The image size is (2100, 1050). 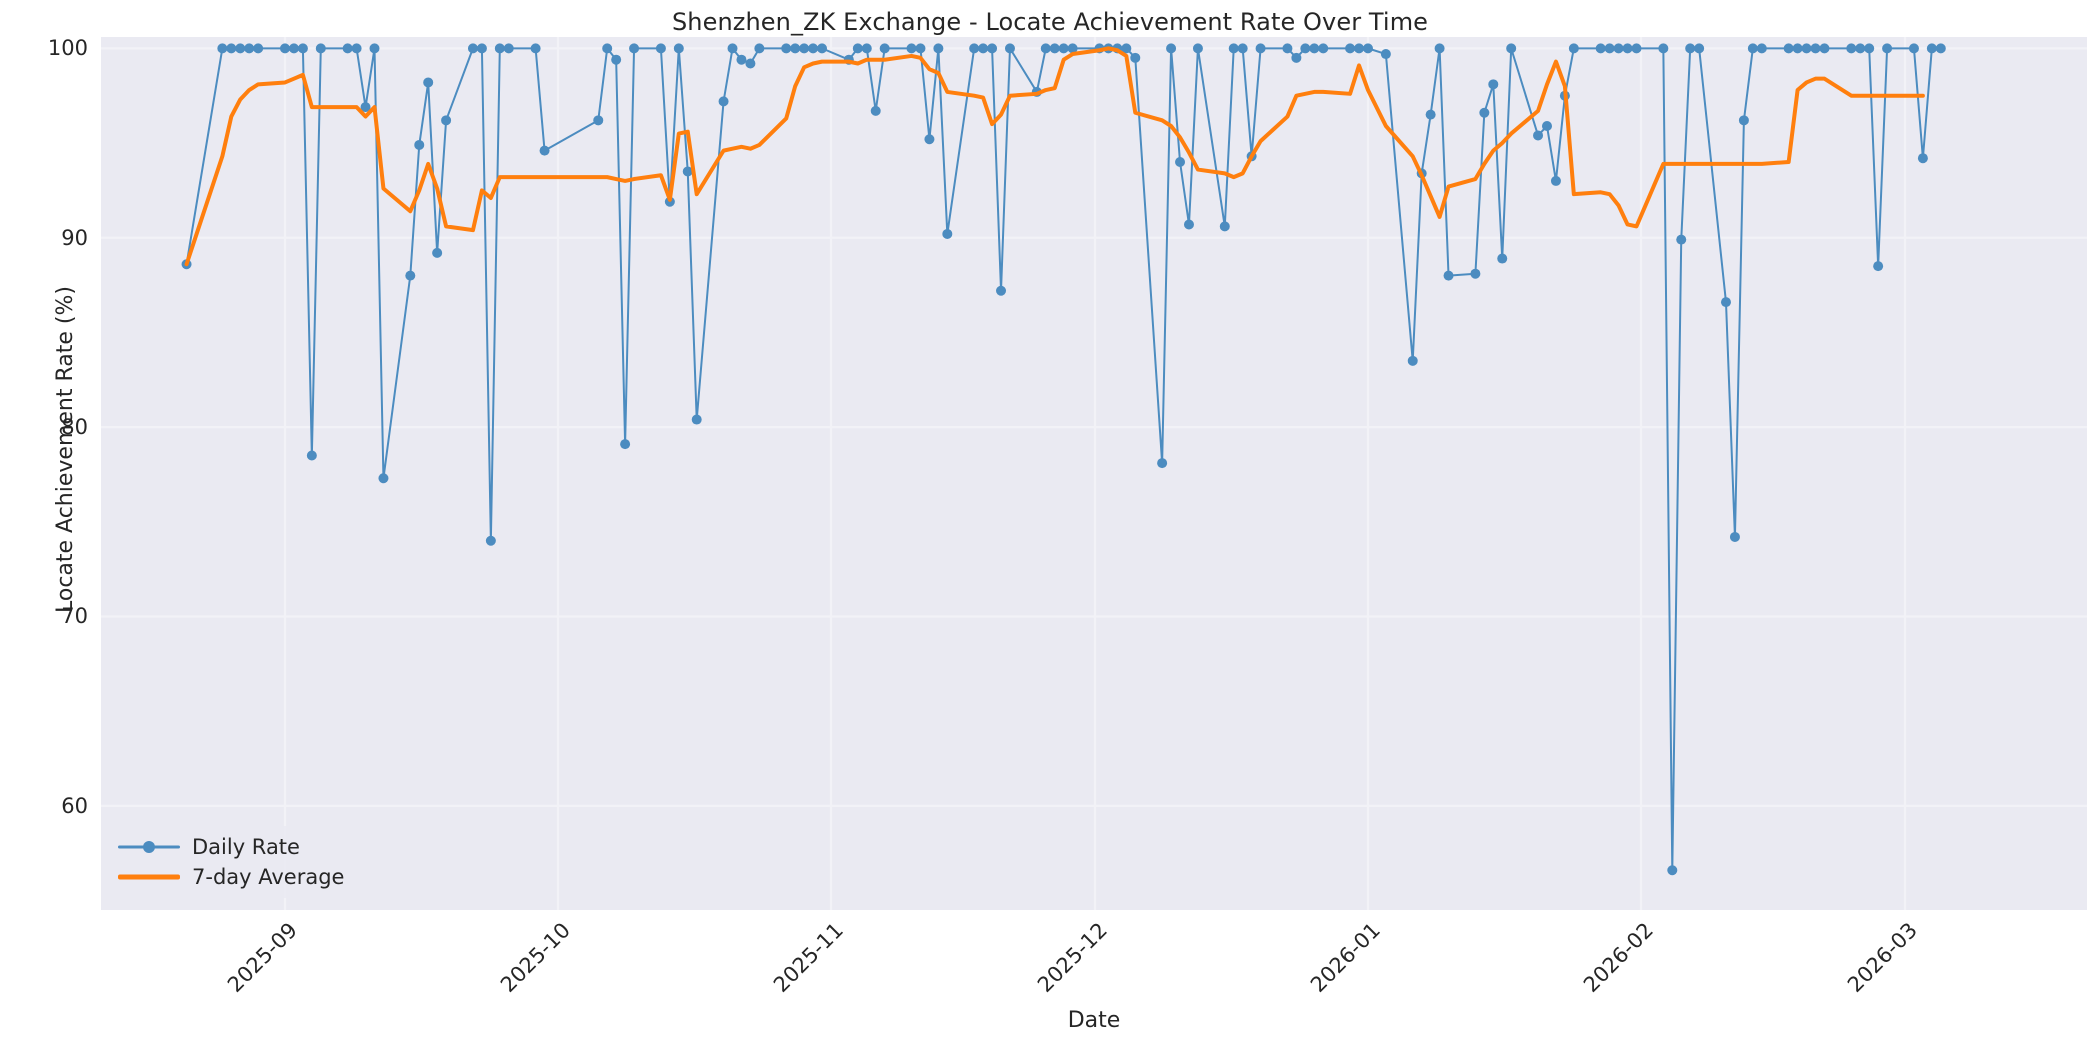 What do you see at coordinates (74, 805) in the screenshot?
I see `y-tick-label: 60` at bounding box center [74, 805].